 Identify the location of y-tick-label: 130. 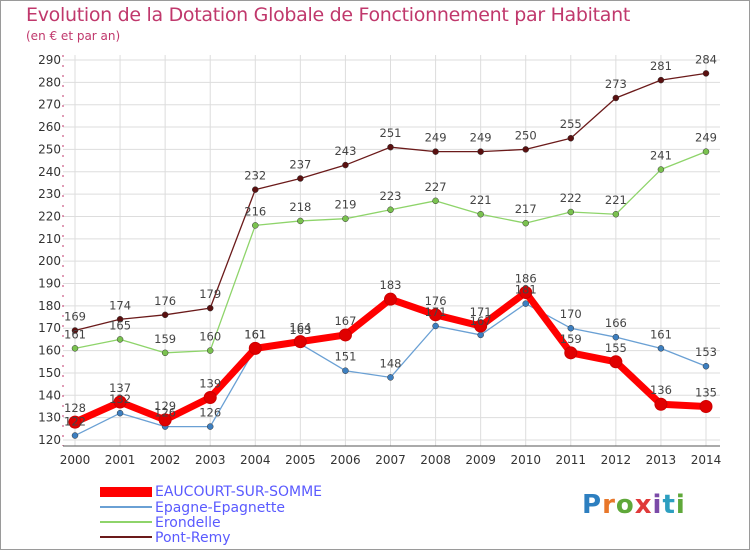
(49, 418).